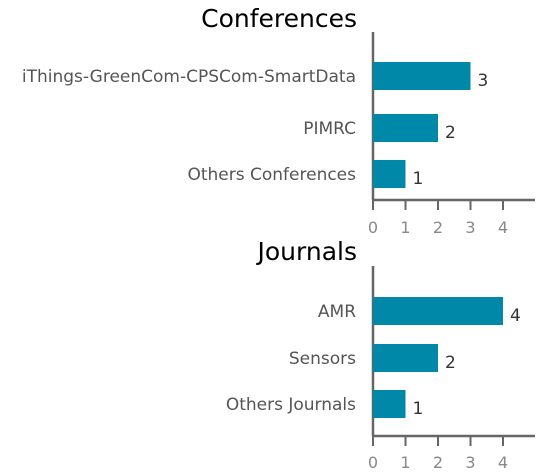 The height and width of the screenshot is (475, 545). What do you see at coordinates (515, 316) in the screenshot?
I see `data-label: 4` at bounding box center [515, 316].